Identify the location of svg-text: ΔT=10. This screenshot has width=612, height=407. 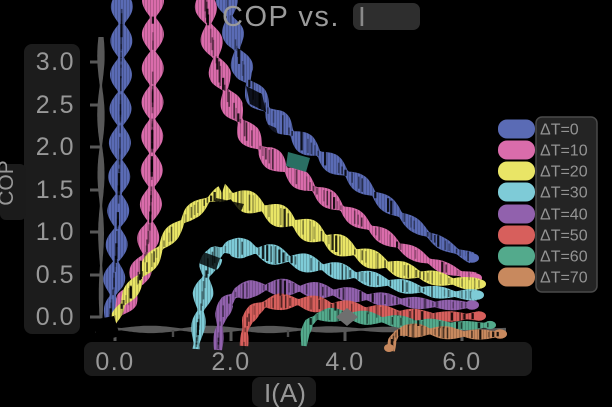
(564, 151).